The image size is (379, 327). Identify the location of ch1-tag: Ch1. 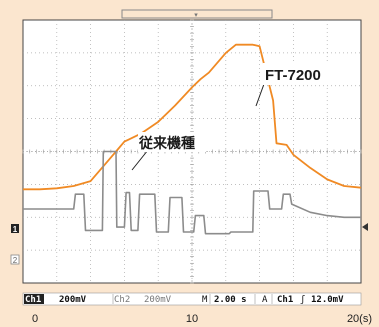
(33, 300).